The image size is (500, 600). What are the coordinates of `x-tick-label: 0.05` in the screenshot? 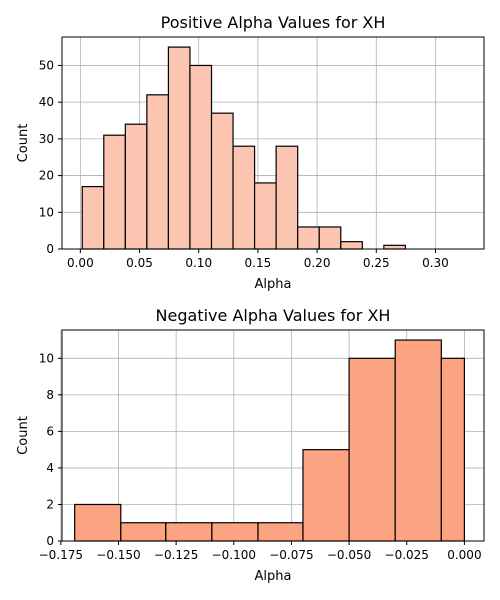 It's located at (139, 263).